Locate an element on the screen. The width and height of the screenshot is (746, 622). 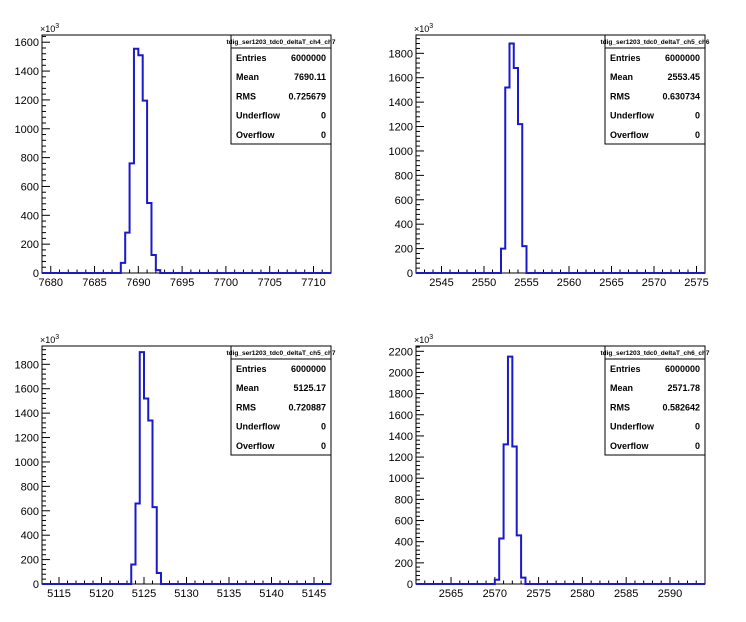
x-tick-label: 7700 is located at coordinates (226, 283).